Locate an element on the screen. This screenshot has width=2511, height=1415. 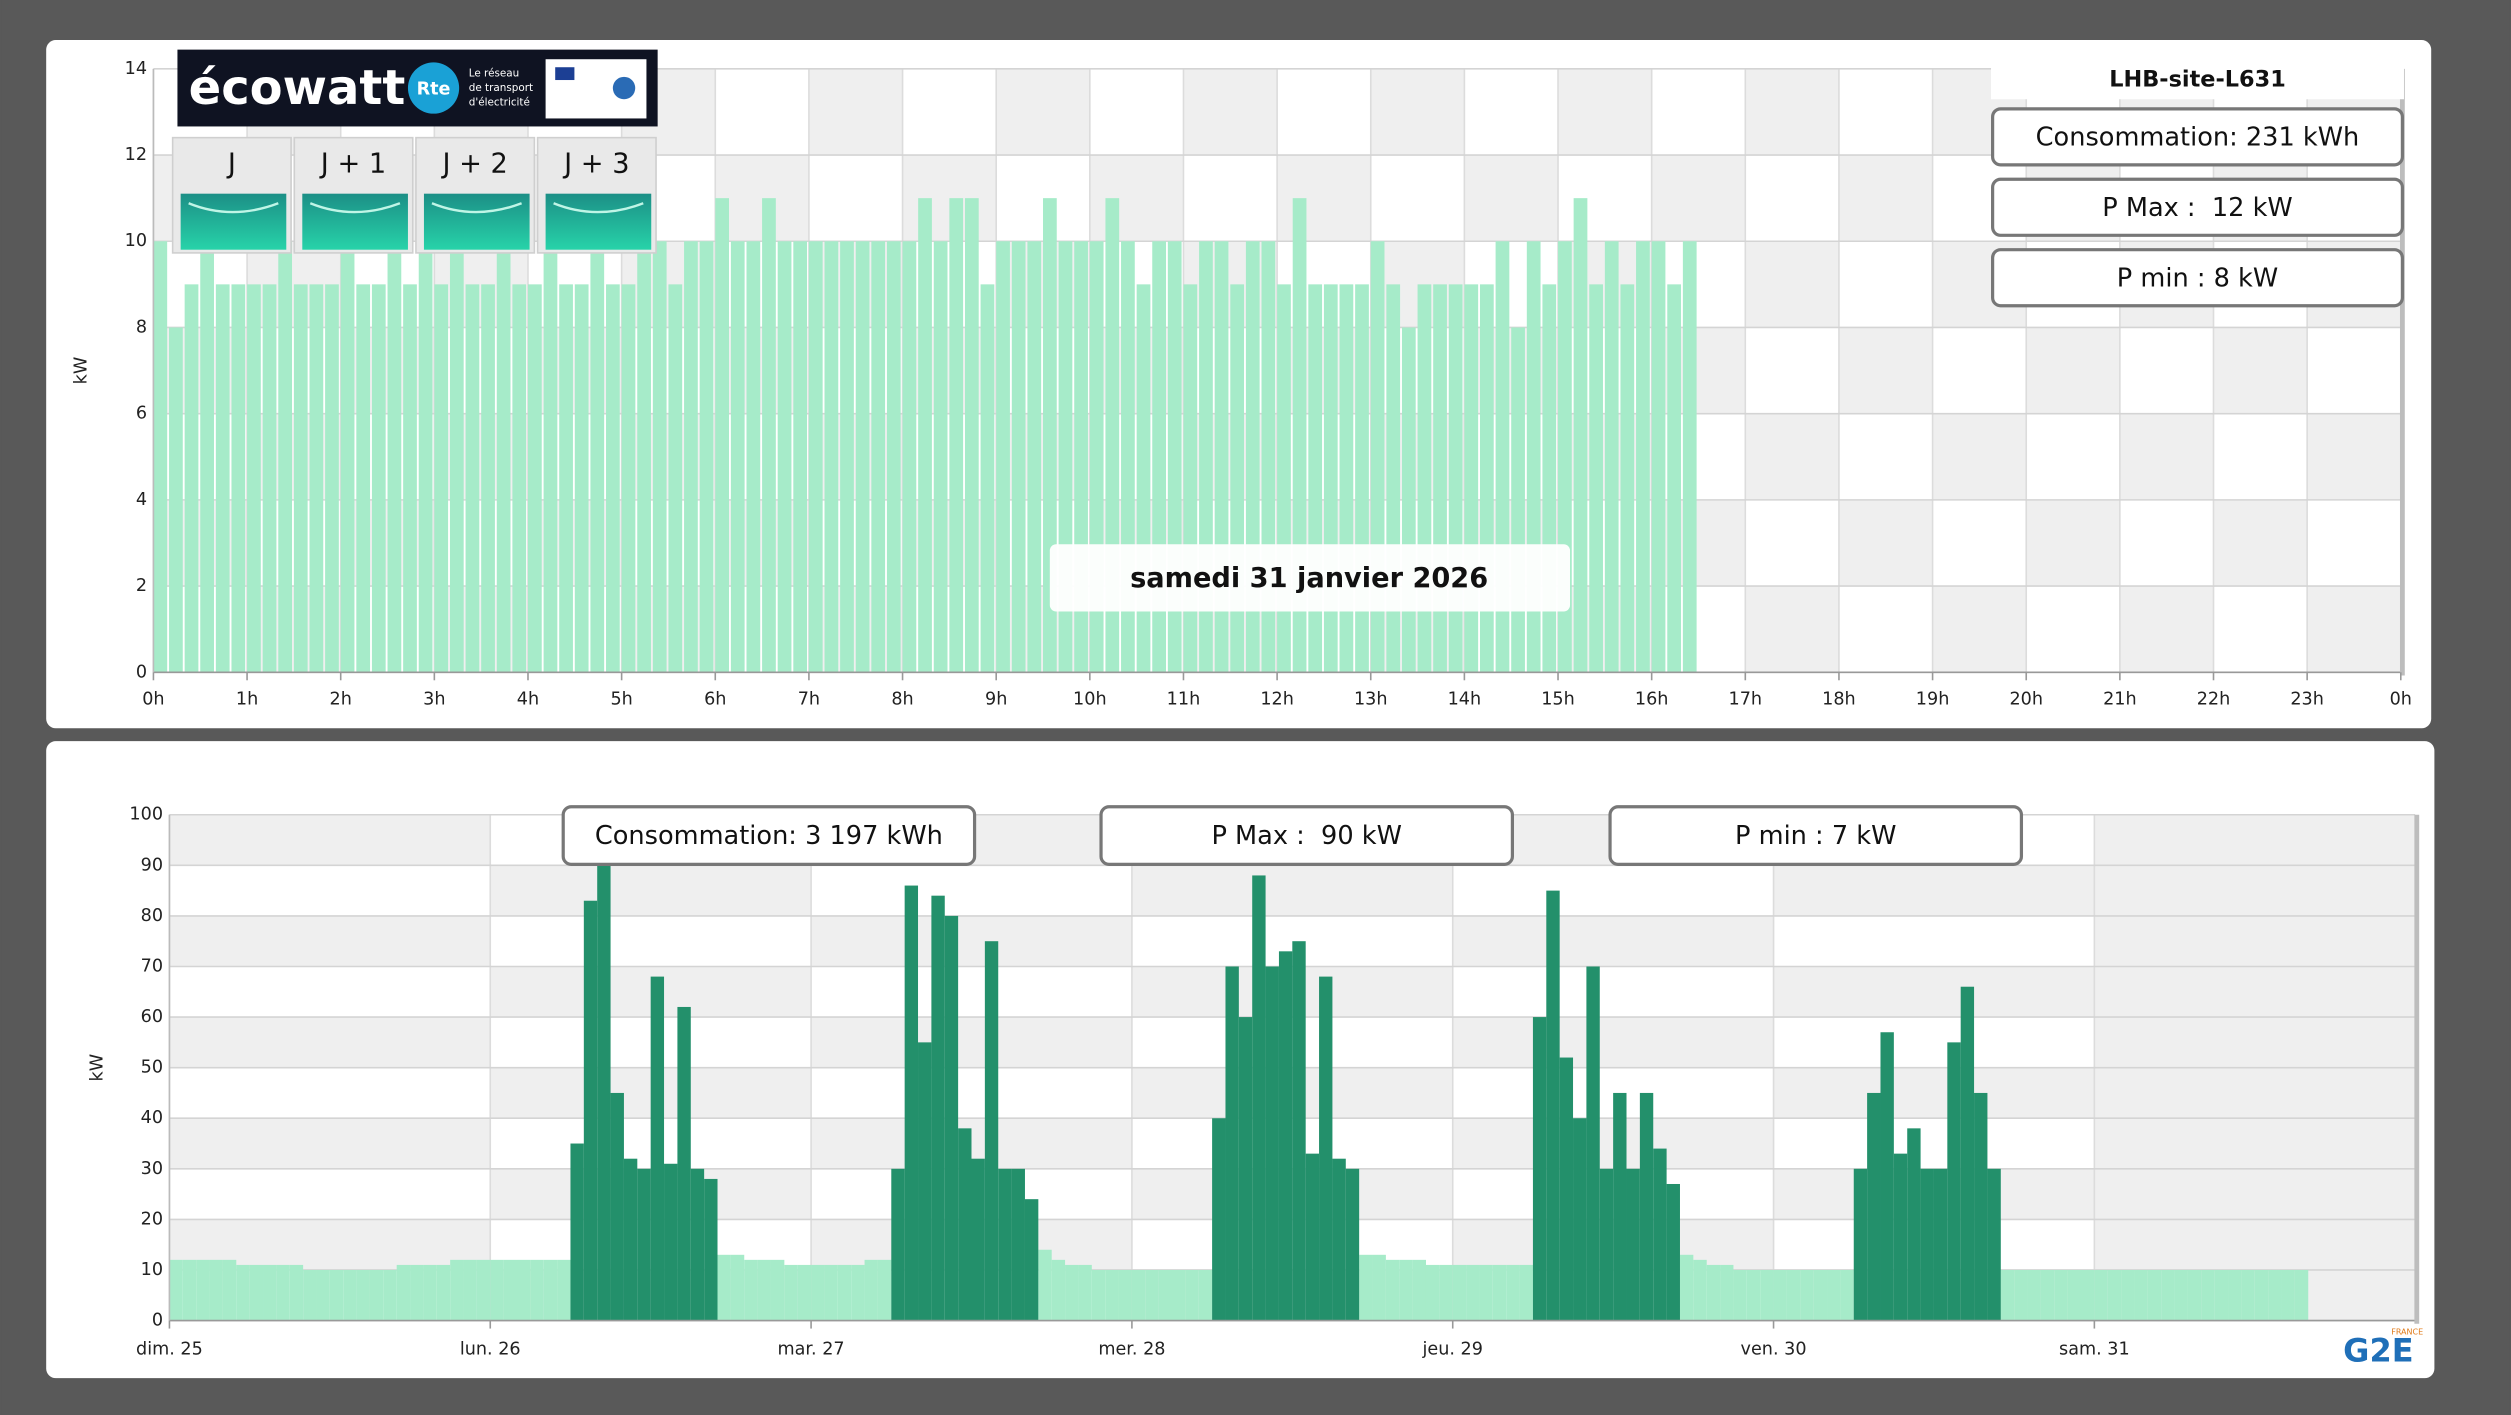
stat-text: P min : 8 kW is located at coordinates (2197, 278).